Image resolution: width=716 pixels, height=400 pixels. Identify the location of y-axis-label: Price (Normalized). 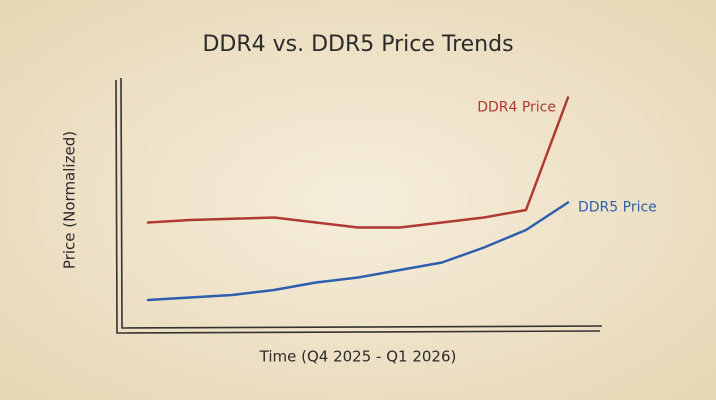
(70, 200).